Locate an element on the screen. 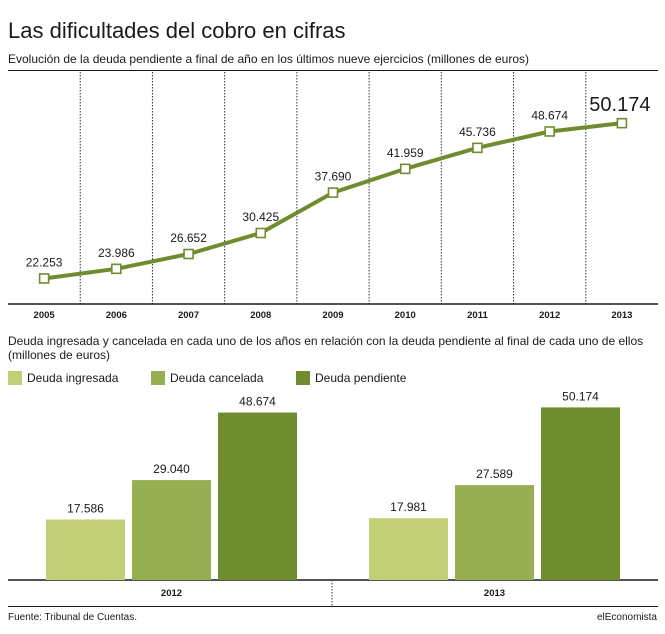 The image size is (665, 634). bar-value-label: 17.586 is located at coordinates (85, 509).